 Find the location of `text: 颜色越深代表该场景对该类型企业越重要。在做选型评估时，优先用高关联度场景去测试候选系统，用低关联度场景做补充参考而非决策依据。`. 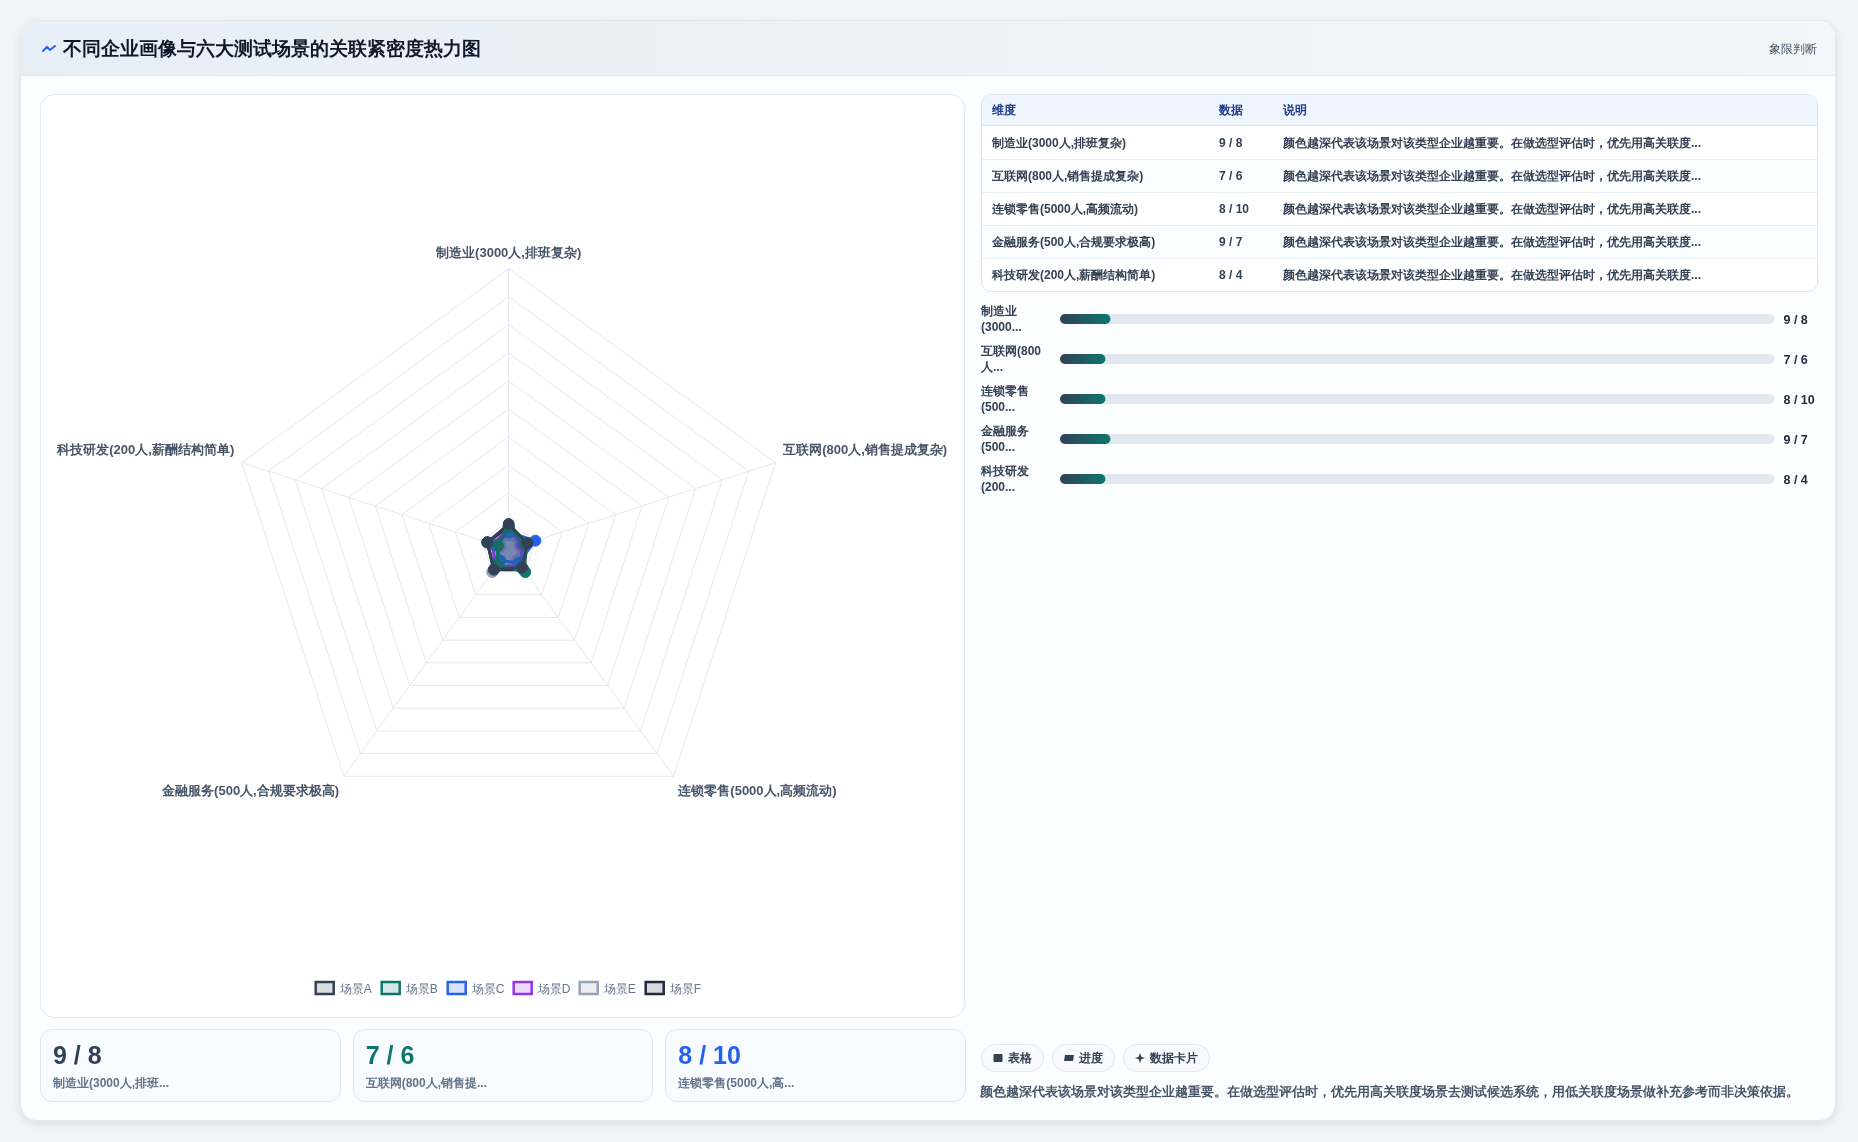

text: 颜色越深代表该场景对该类型企业越重要。在做选型评估时，优先用高关联度场景去测试候选系统，用低关联度场景做补充参考而非决策依据。 is located at coordinates (1389, 1092).